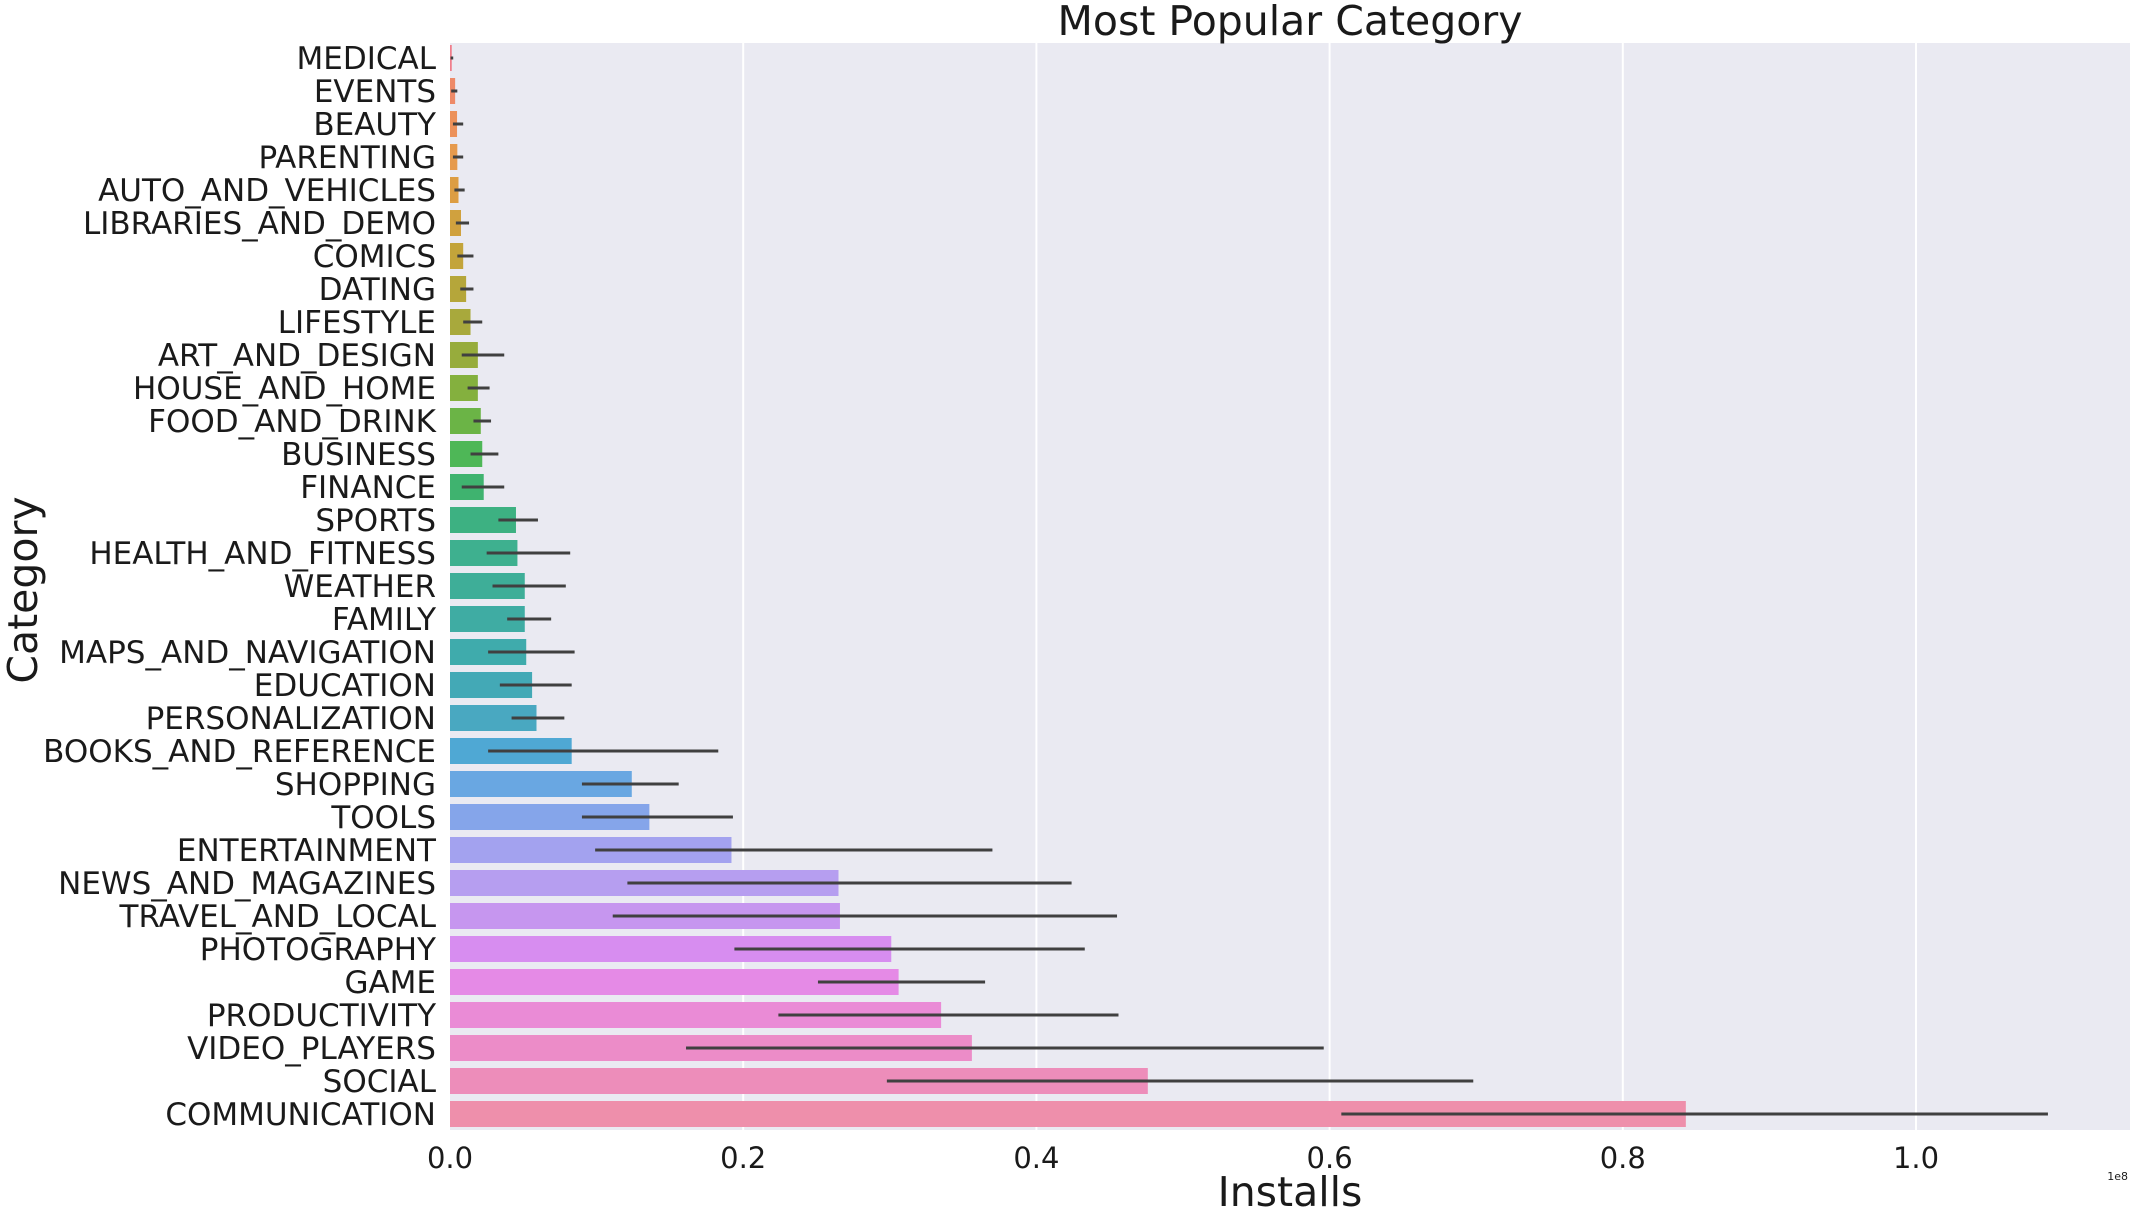 Image resolution: width=2130 pixels, height=1216 pixels. Describe the element at coordinates (23, 589) in the screenshot. I see `y-axis-title: Category` at that location.